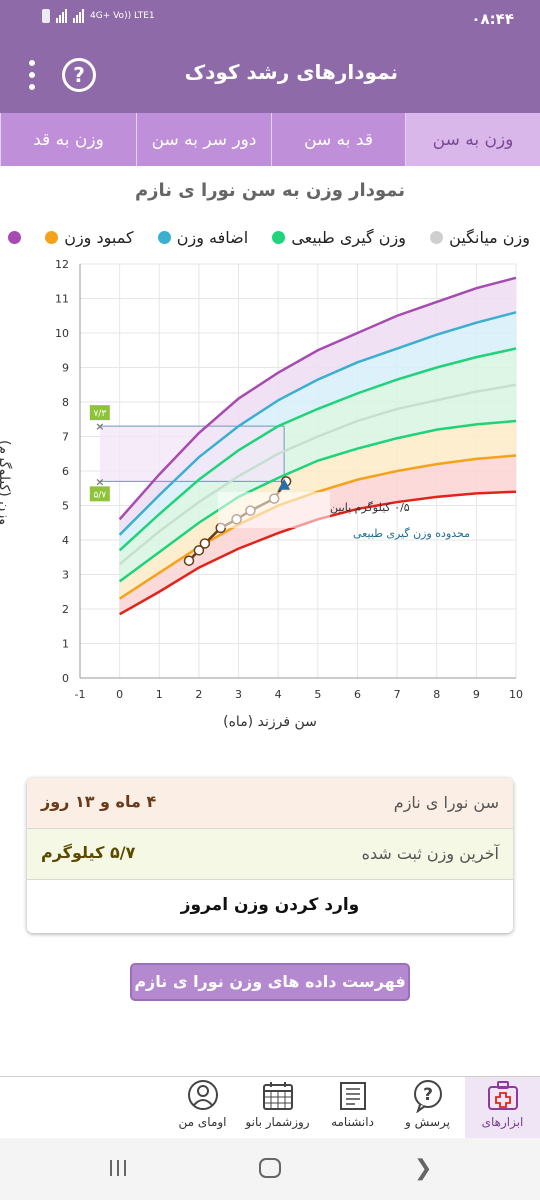 This screenshot has width=540, height=1200. Describe the element at coordinates (32, 75) in the screenshot. I see `more-options-icon` at that location.